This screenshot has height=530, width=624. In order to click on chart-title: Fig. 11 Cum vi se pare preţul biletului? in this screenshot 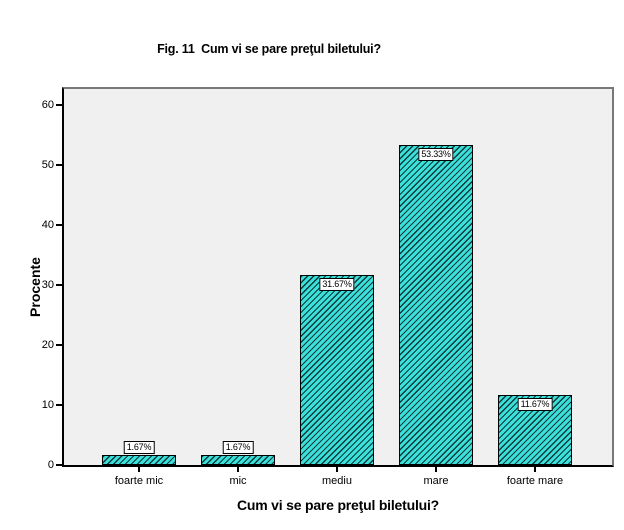, I will do `click(269, 49)`.